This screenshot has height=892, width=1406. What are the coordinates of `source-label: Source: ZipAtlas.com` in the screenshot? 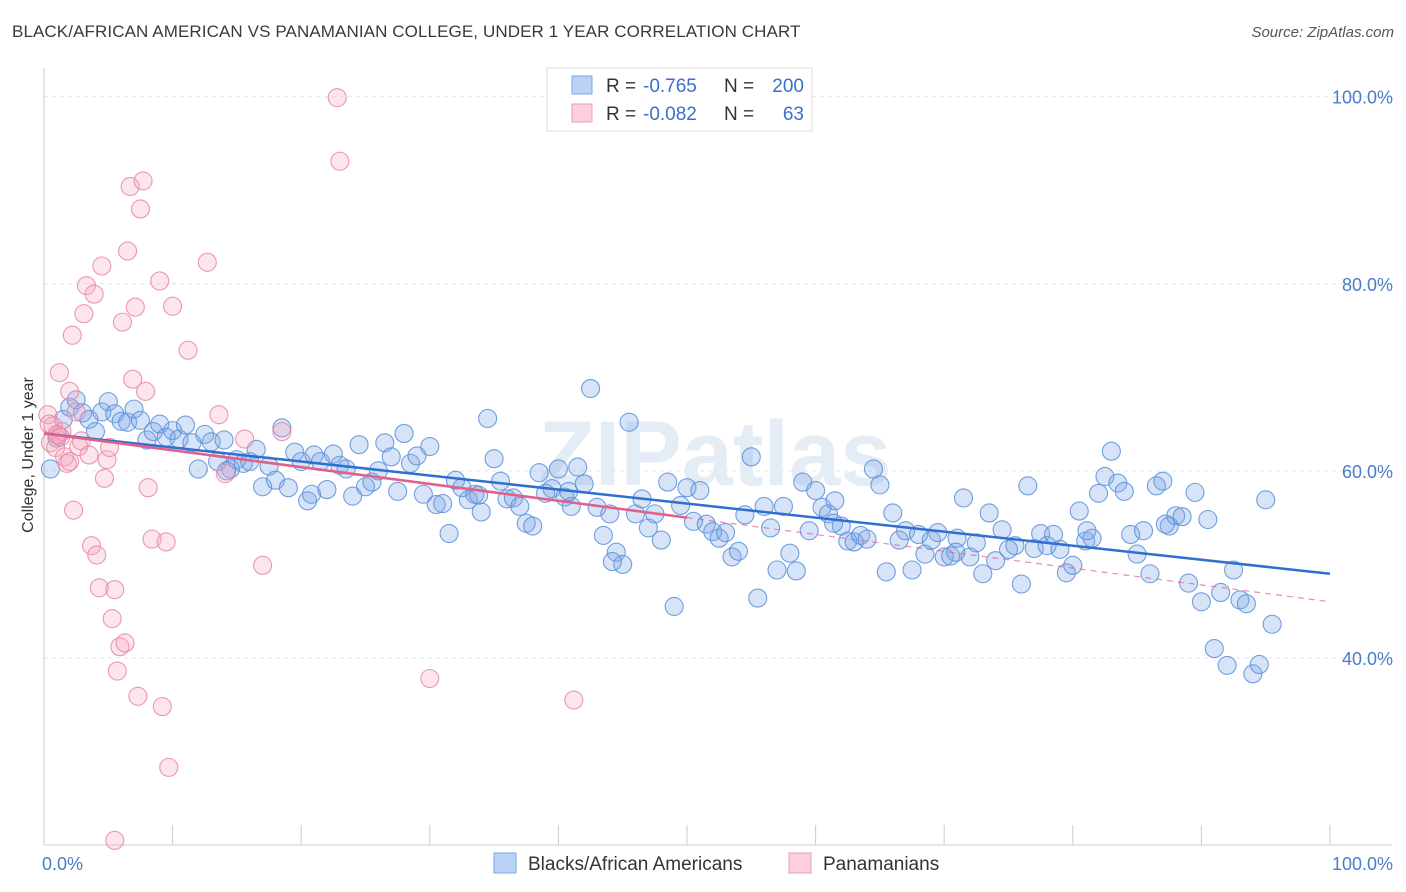 It's located at (1322, 32).